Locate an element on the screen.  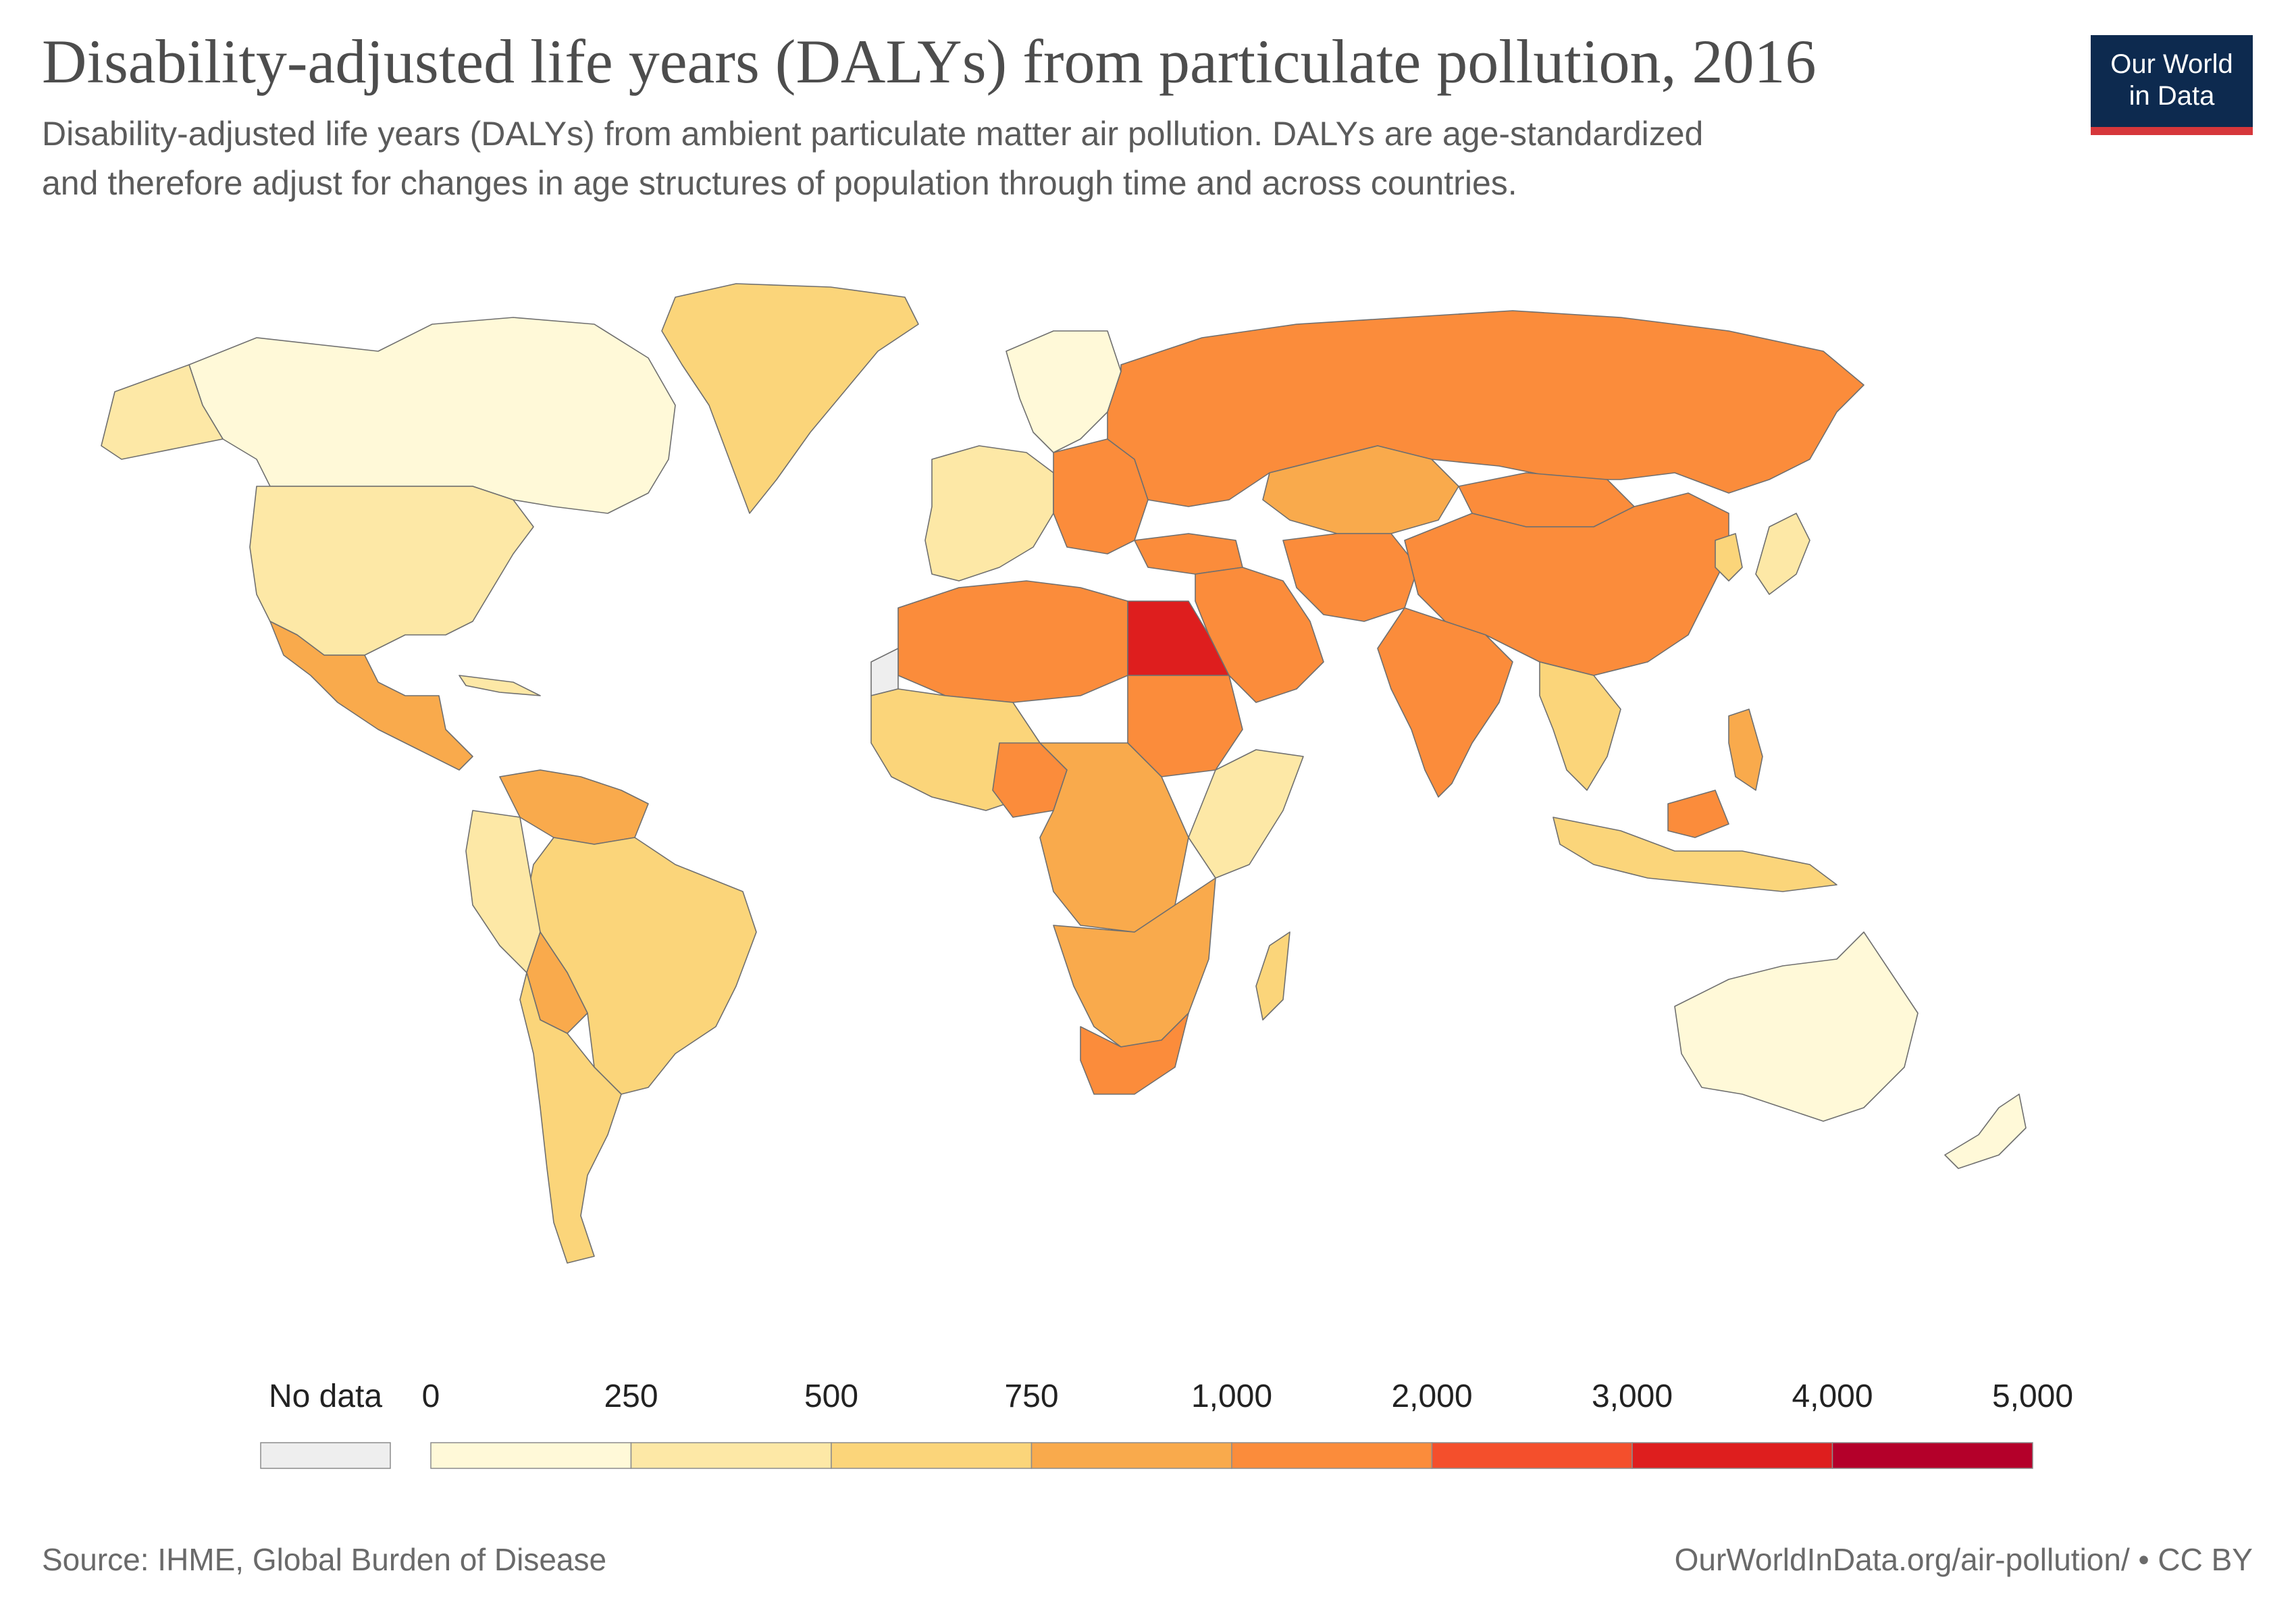
country-madagascar is located at coordinates (1272, 976).